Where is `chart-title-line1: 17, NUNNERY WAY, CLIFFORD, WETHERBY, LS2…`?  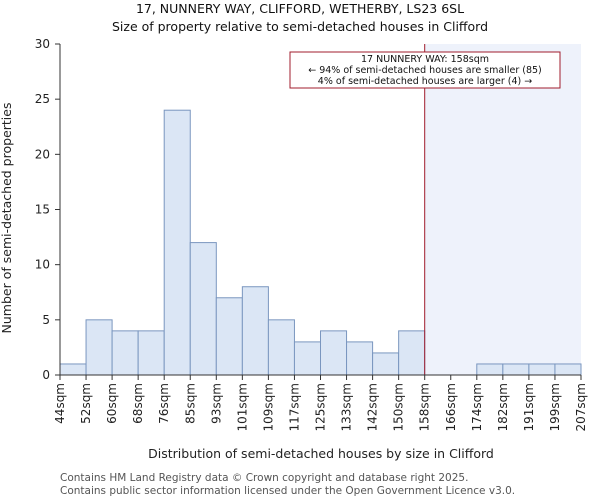 chart-title-line1: 17, NUNNERY WAY, CLIFFORD, WETHERBY, LS2… is located at coordinates (300, 8).